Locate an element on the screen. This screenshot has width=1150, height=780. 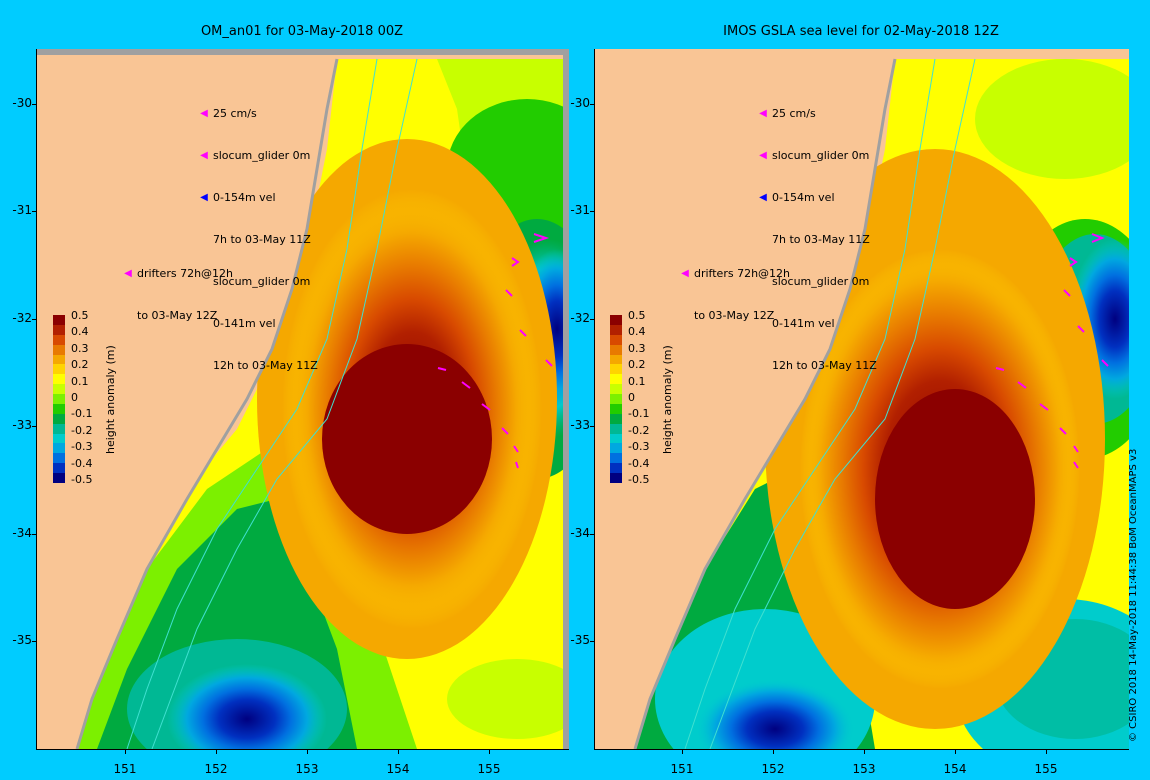
legend-line: to 03-May 12Z is located at coordinates (177, 315).